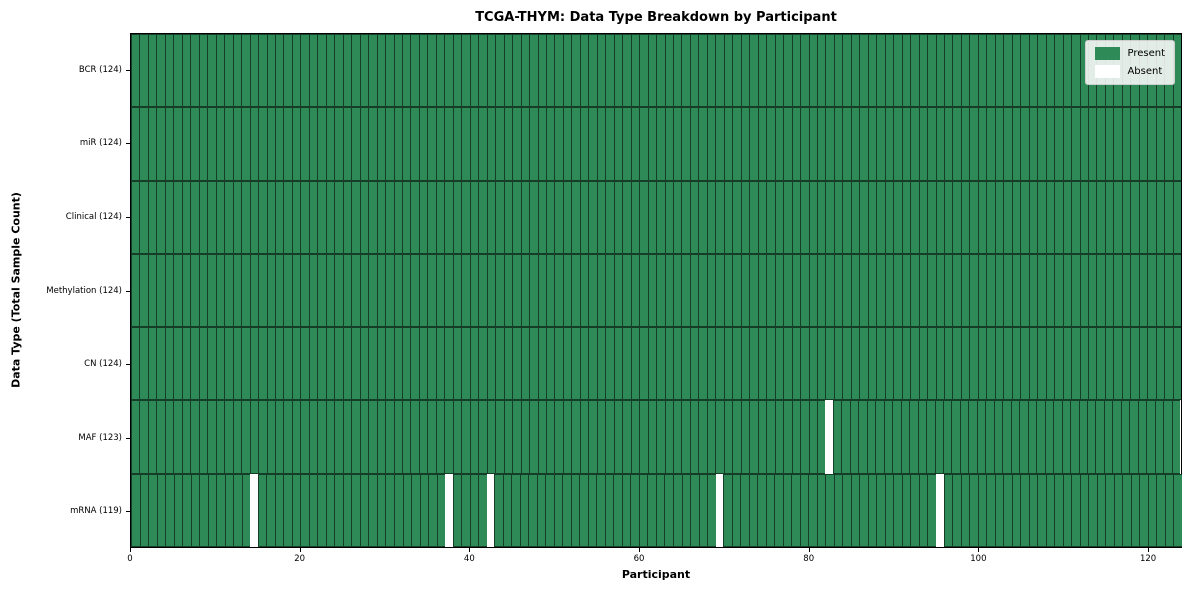 Image resolution: width=1200 pixels, height=600 pixels. What do you see at coordinates (84, 290) in the screenshot?
I see `y-tick-label-Methylation: Methylation (124)` at bounding box center [84, 290].